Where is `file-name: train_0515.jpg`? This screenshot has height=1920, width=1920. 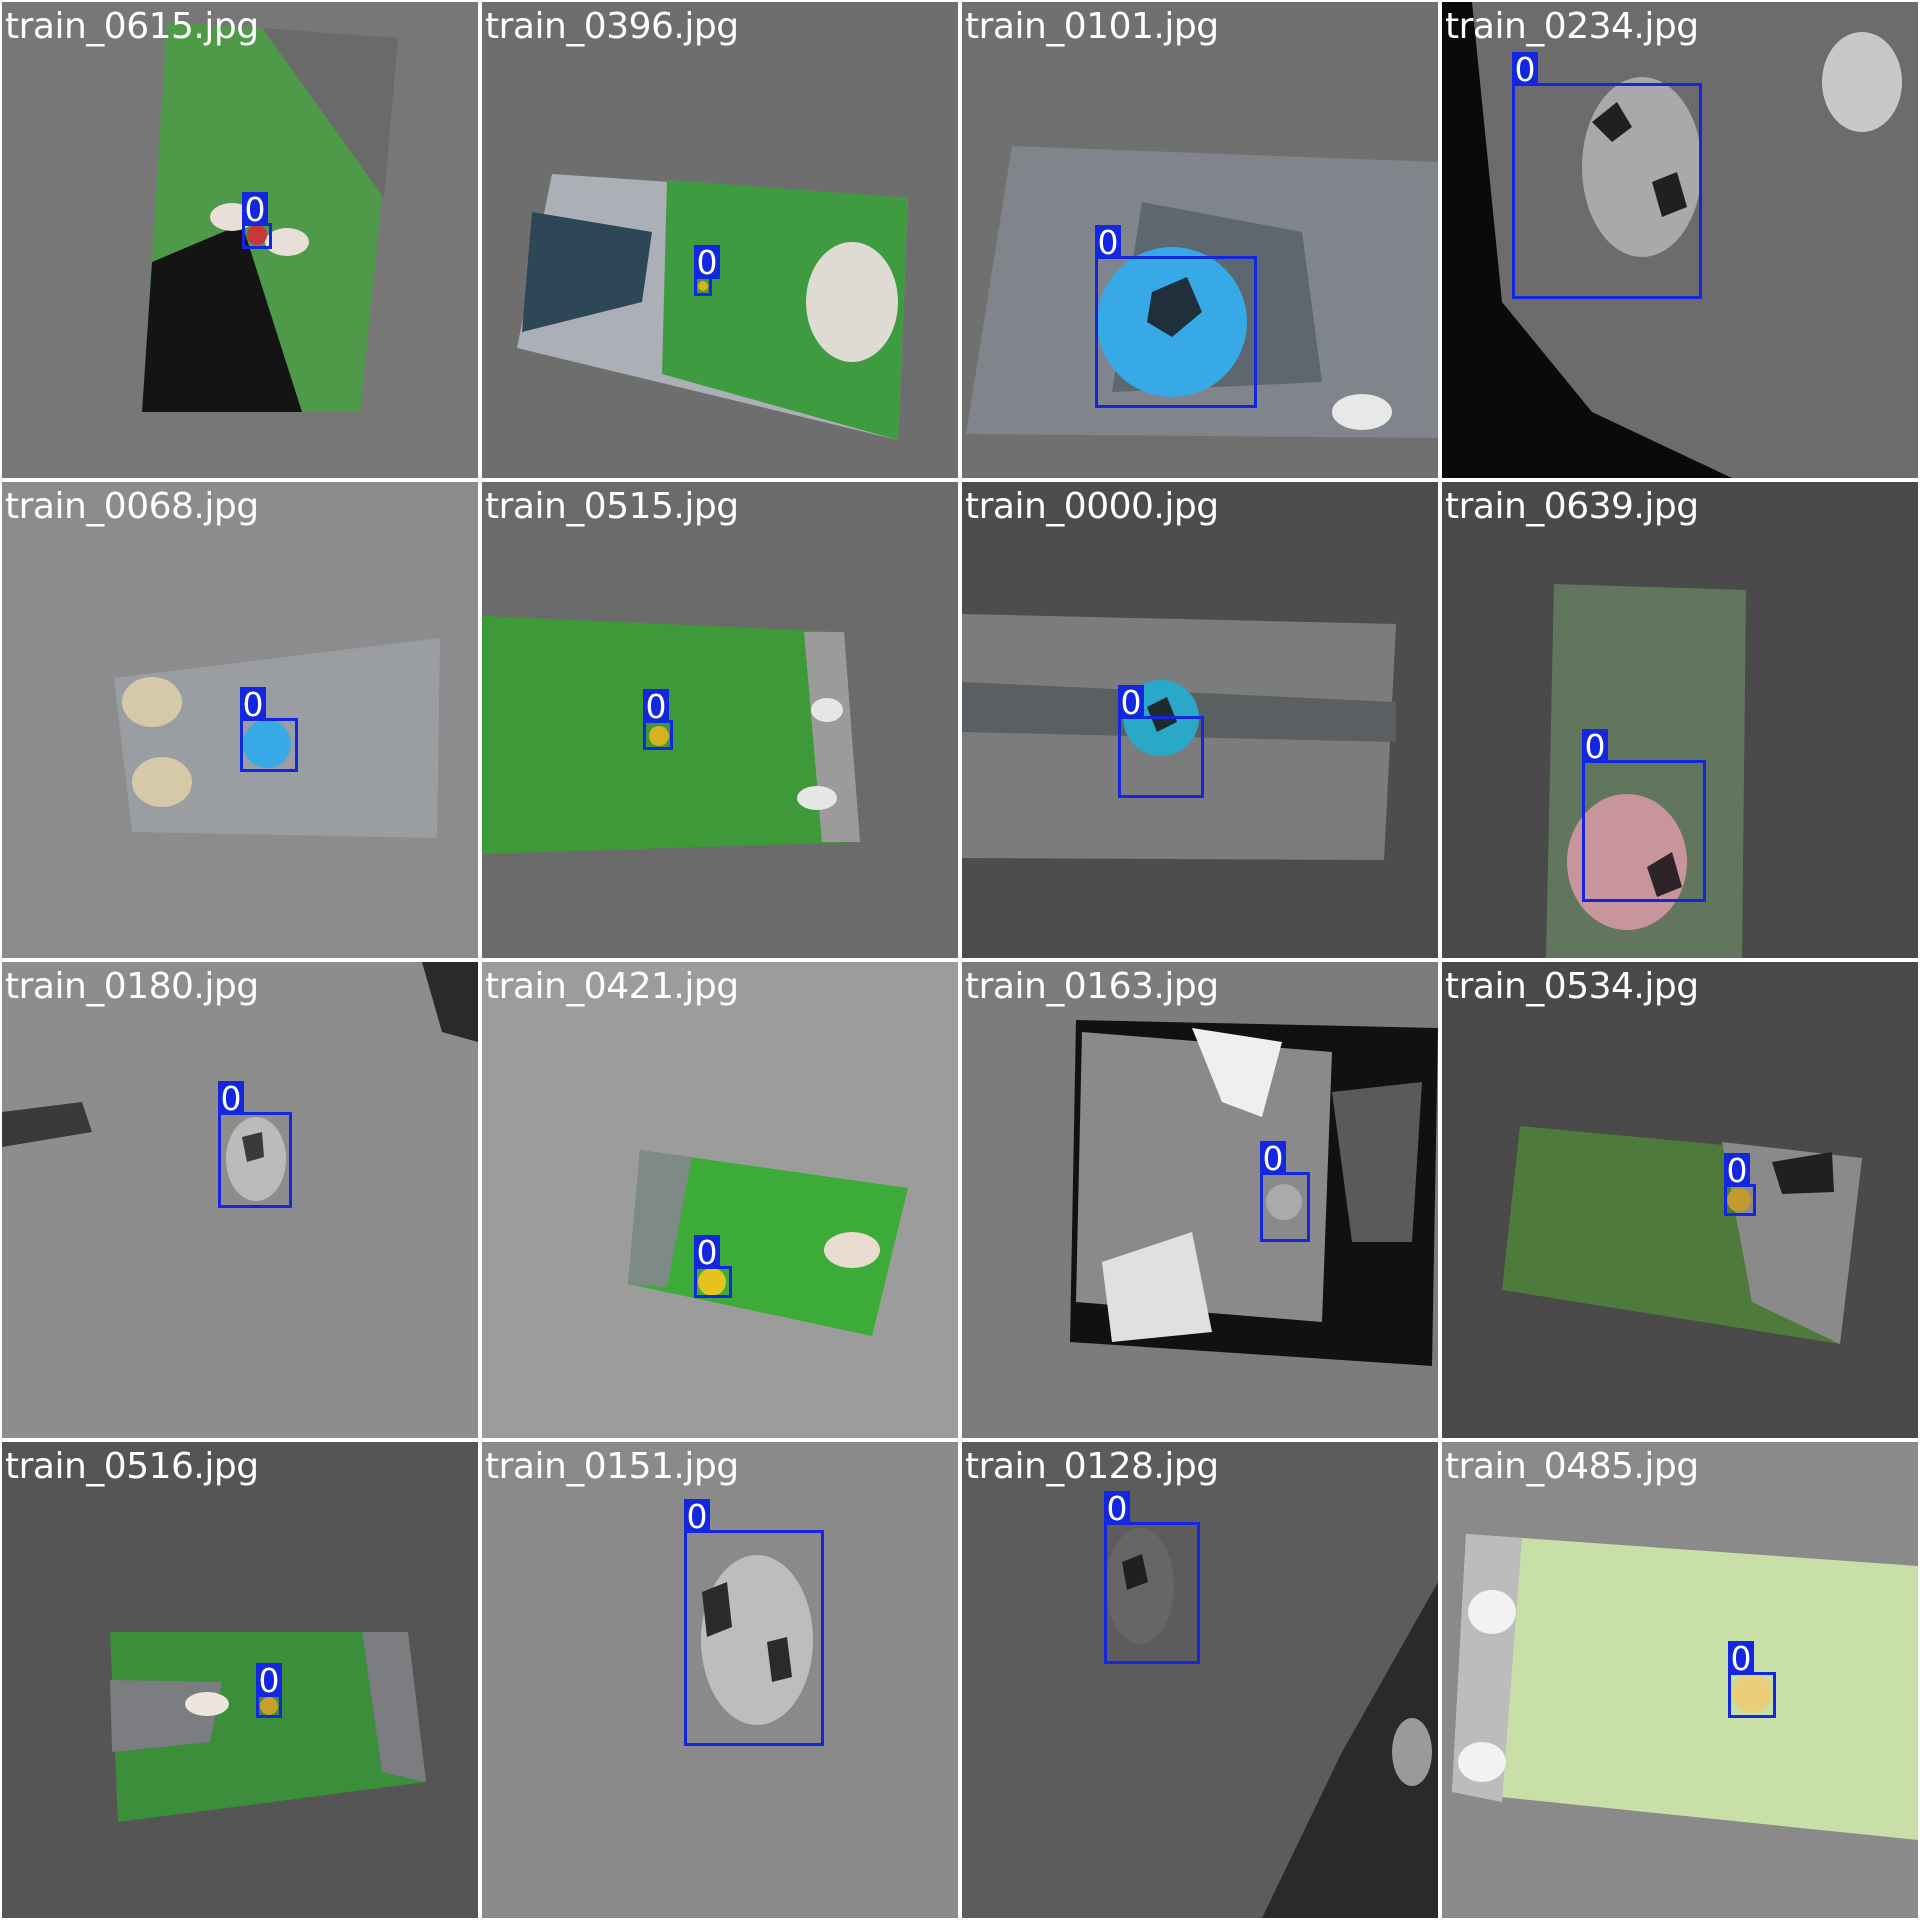 file-name: train_0515.jpg is located at coordinates (612, 506).